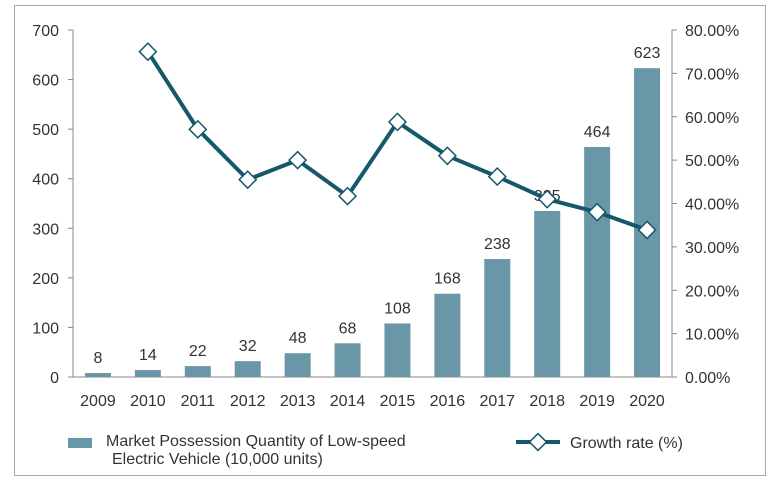  I want to click on y-right-tick-label: 50.00%, so click(712, 161).